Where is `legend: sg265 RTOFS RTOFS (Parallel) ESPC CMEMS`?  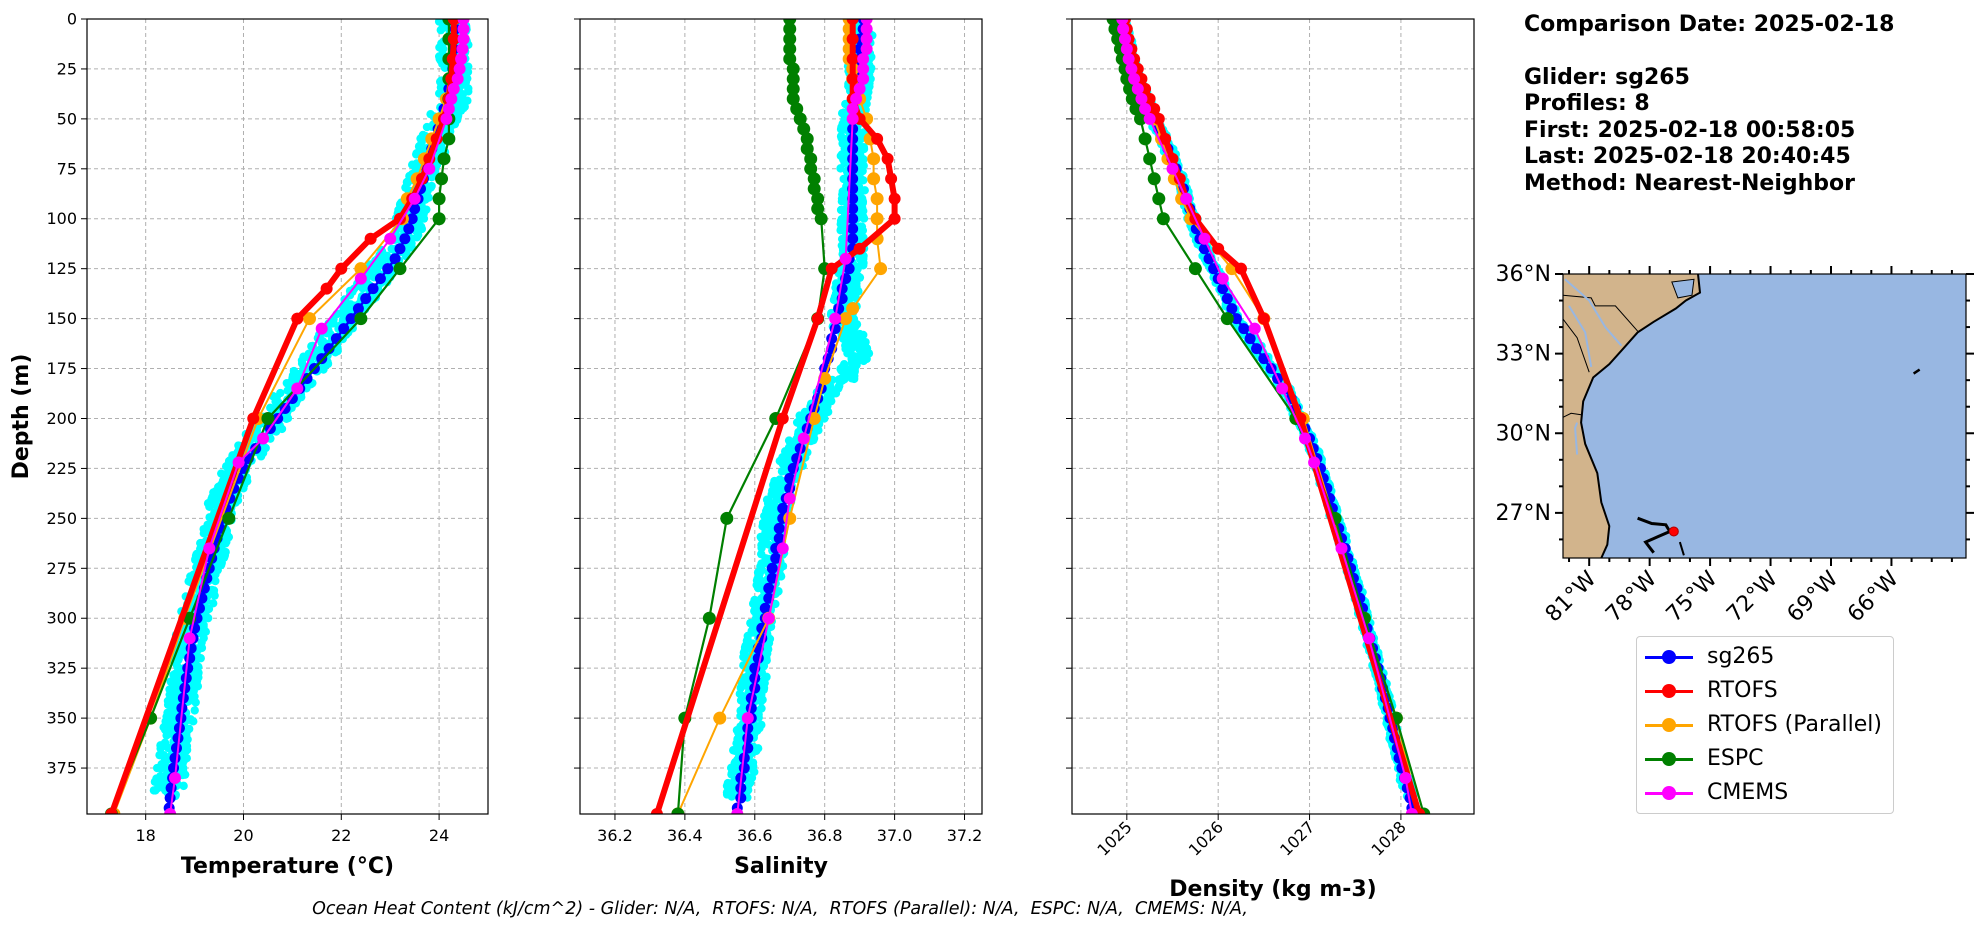
legend: sg265 RTOFS RTOFS (Parallel) ESPC CMEMS is located at coordinates (1765, 725).